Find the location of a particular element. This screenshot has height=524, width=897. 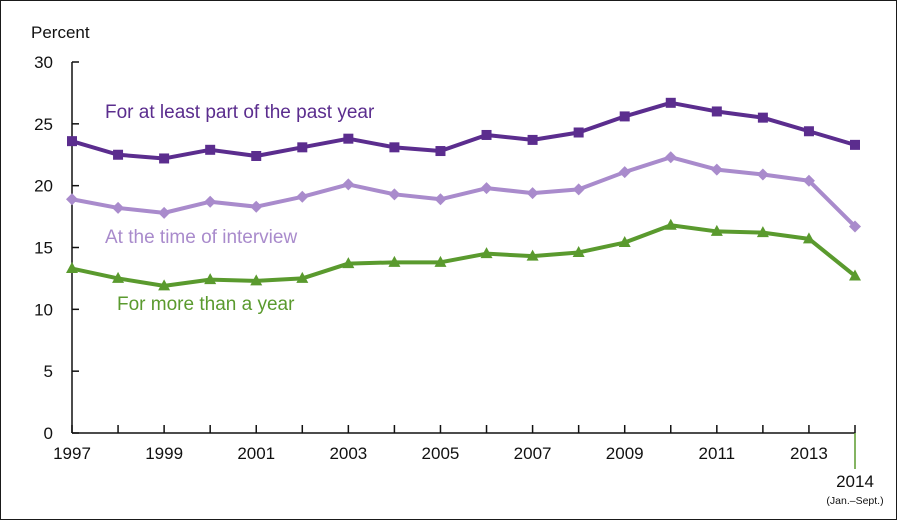

point-1-2012 is located at coordinates (762, 174).